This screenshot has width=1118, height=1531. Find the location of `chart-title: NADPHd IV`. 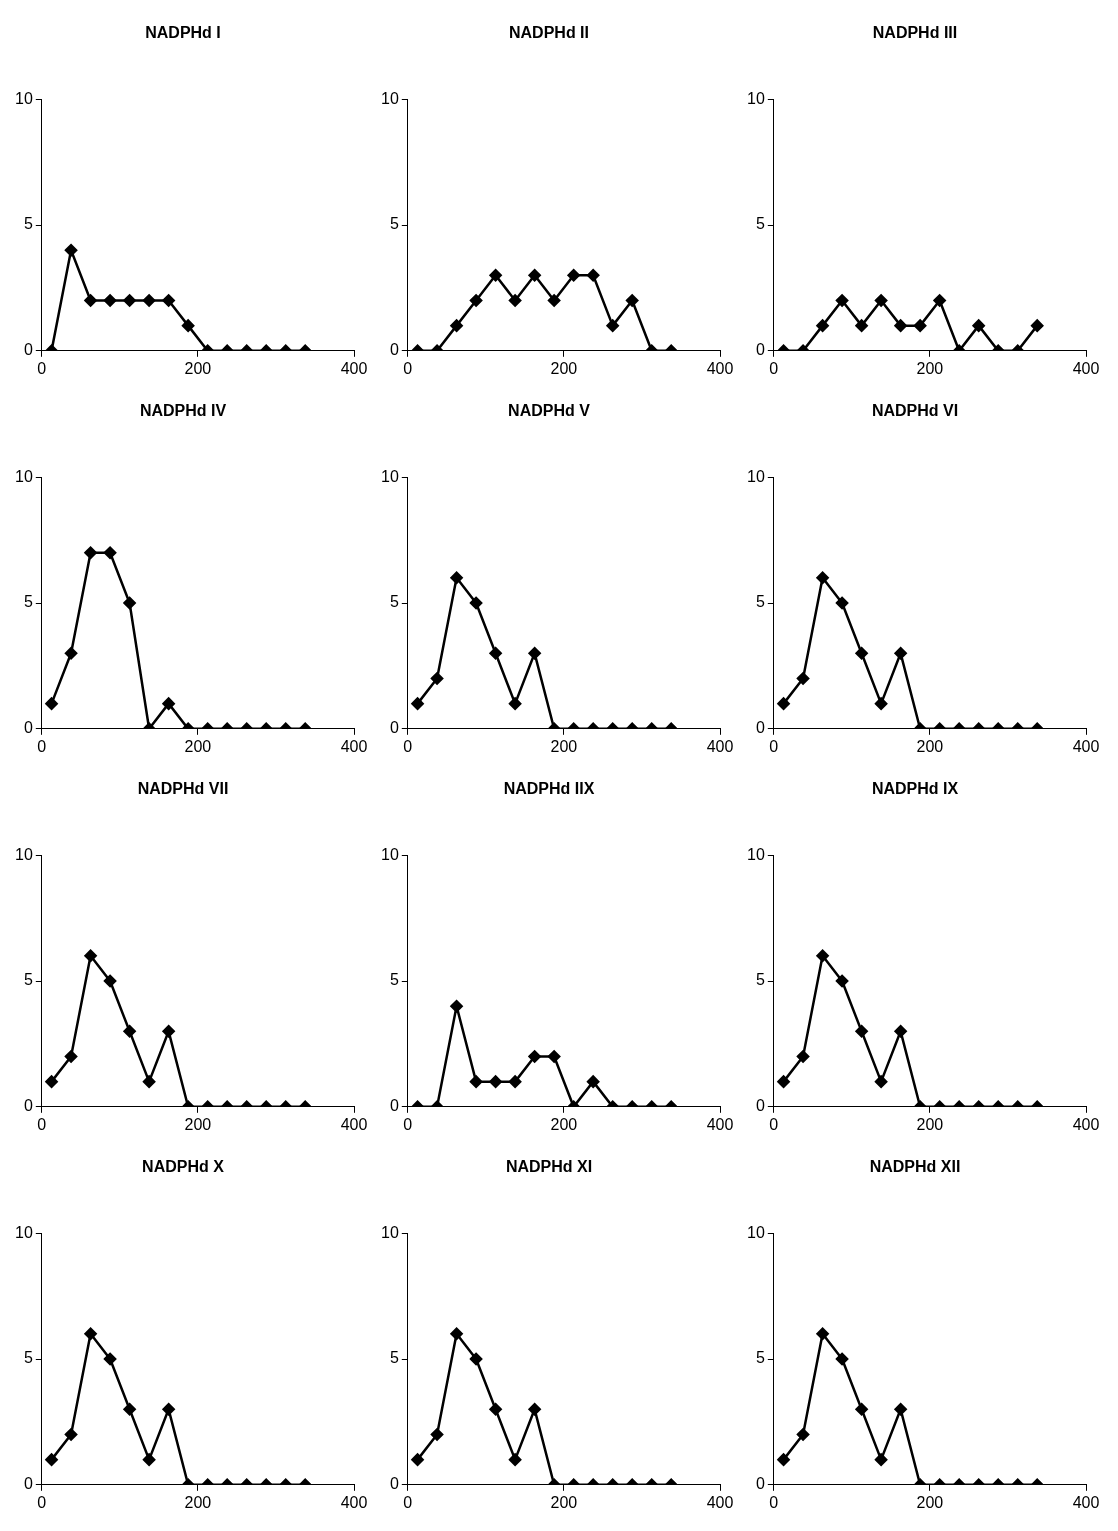

chart-title: NADPHd IV is located at coordinates (183, 411).